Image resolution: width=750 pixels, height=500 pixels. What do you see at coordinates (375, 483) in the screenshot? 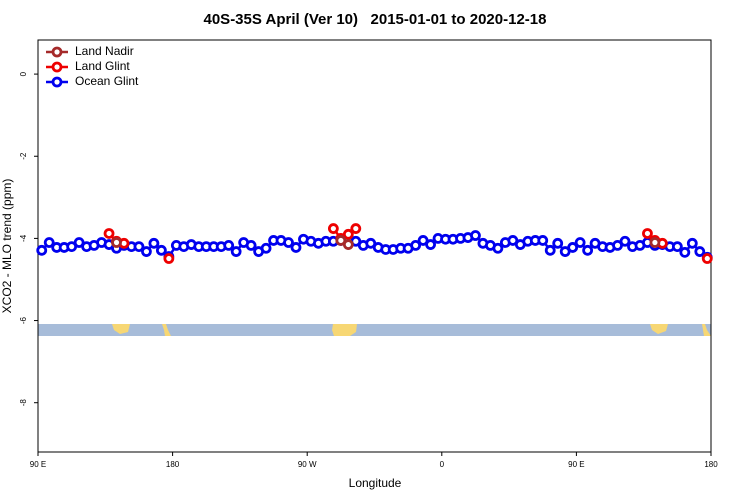
I see `x-axis-label: Longitude` at bounding box center [375, 483].